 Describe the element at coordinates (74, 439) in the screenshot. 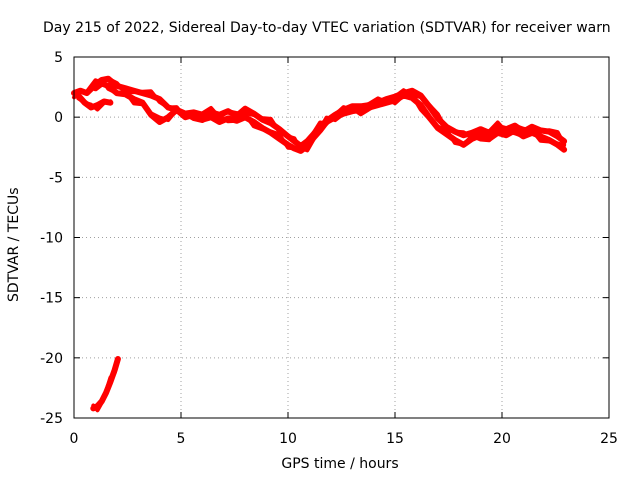

I see `x-tick-label: 0` at that location.